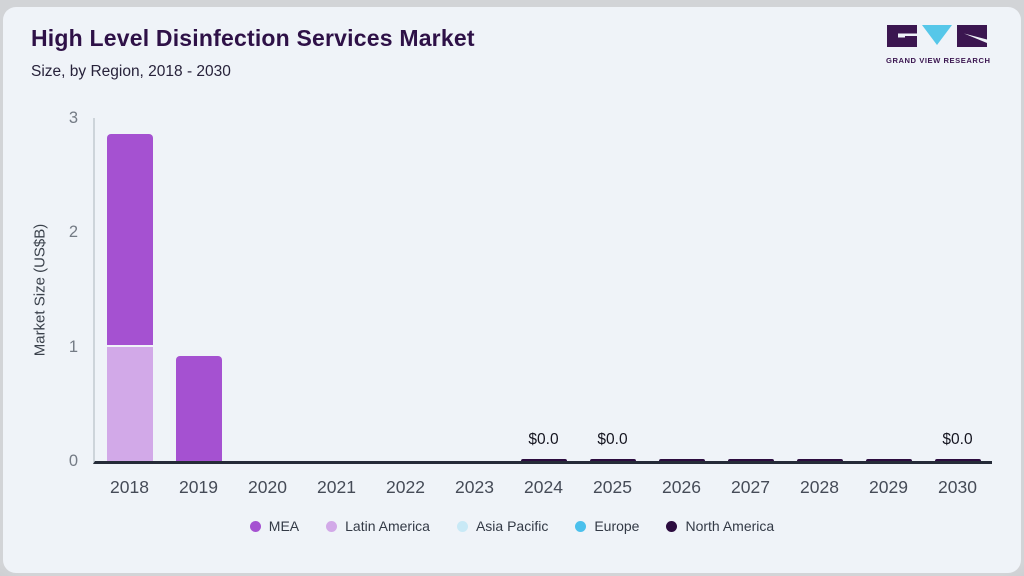 This screenshot has height=576, width=1024. Describe the element at coordinates (73, 118) in the screenshot. I see `y-tick-label: 3` at that location.